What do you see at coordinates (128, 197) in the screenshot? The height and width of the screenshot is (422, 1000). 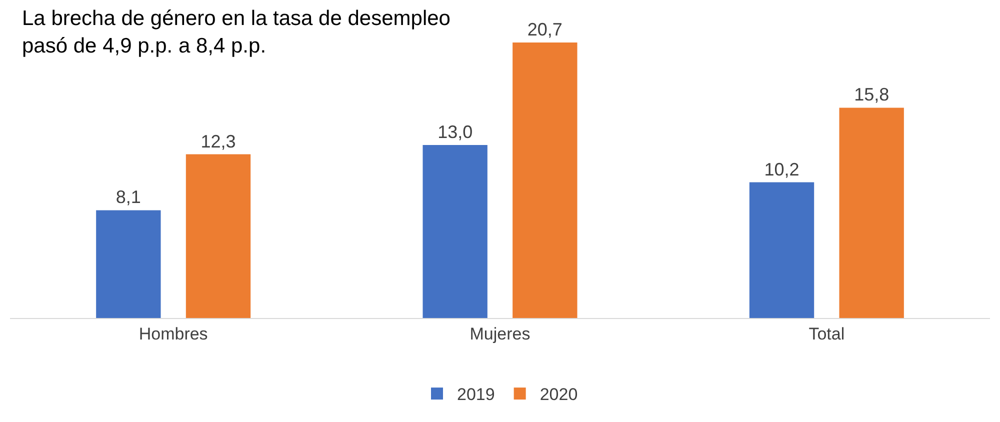 I see `data-label: 8,1` at bounding box center [128, 197].